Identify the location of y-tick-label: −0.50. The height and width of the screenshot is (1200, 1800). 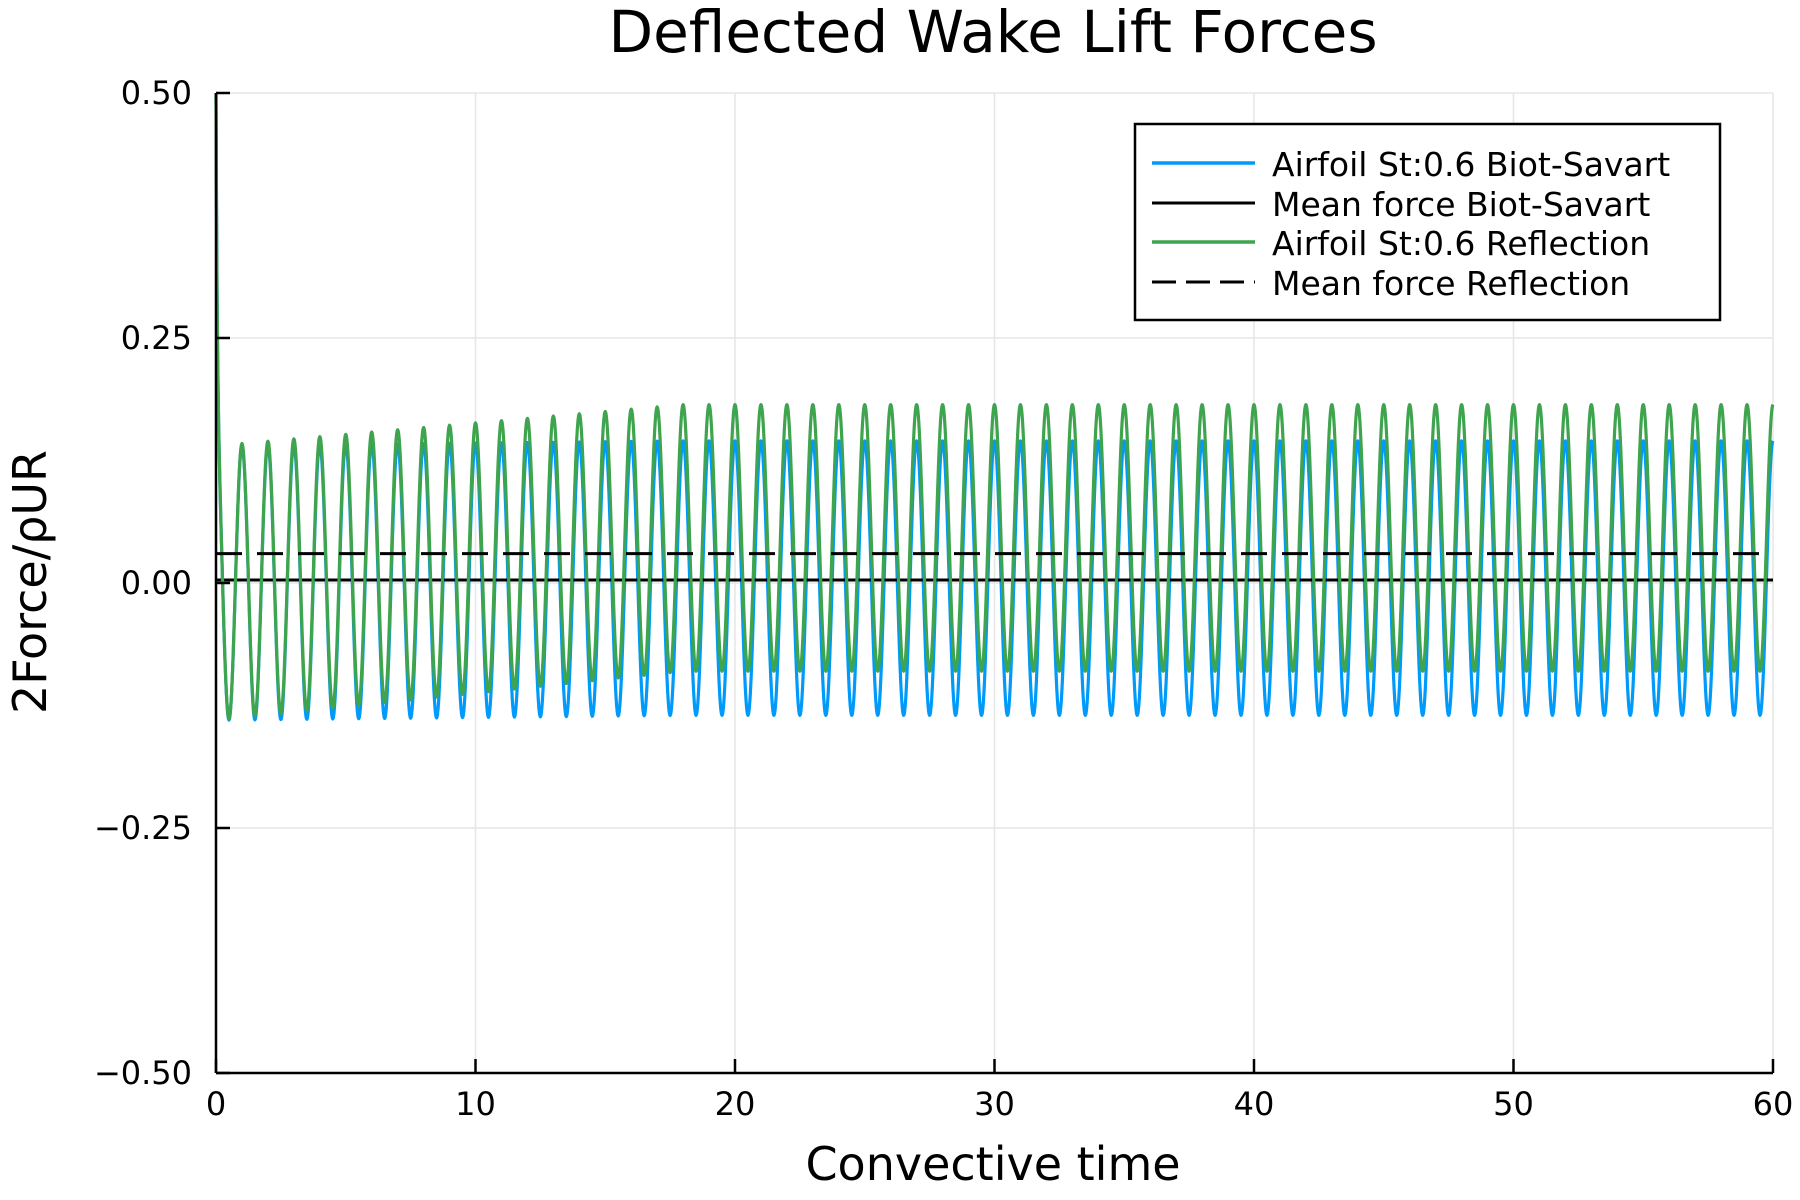
(143, 1073).